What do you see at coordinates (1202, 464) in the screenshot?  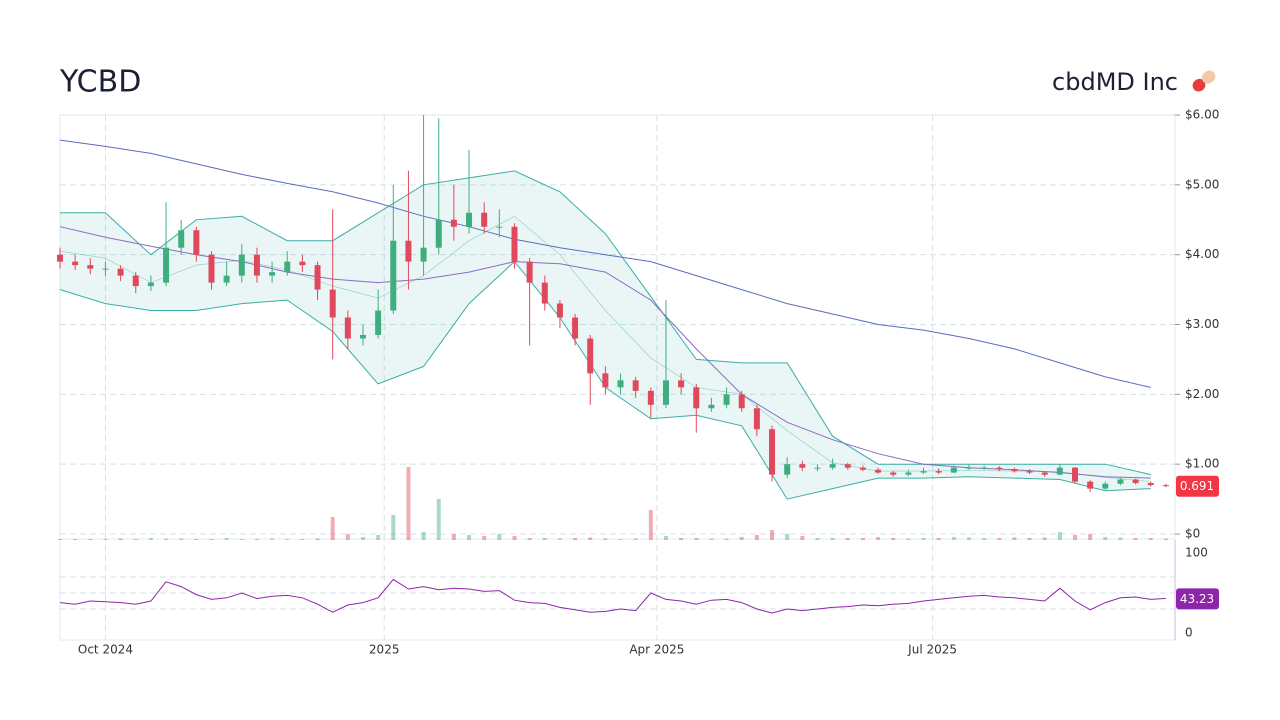 I see `y-tick-label: $1.00` at bounding box center [1202, 464].